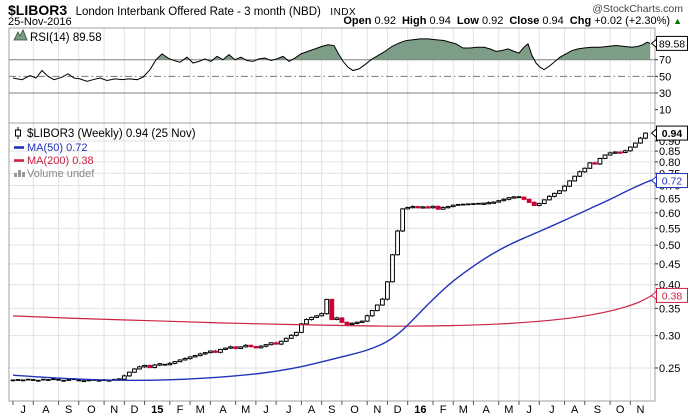 This screenshot has width=688, height=415. What do you see at coordinates (23, 174) in the screenshot?
I see `volume-icon-bar` at bounding box center [23, 174].